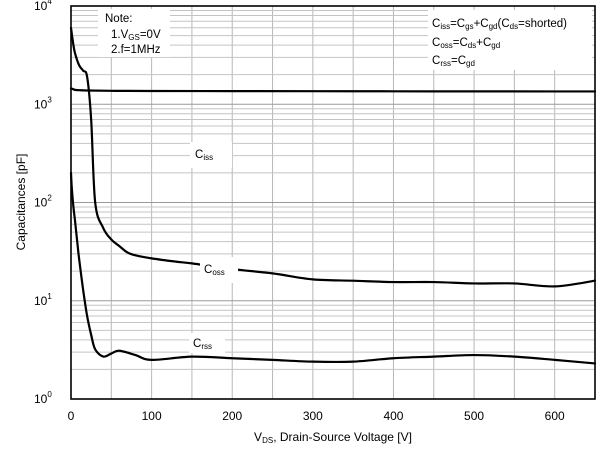 This screenshot has width=601, height=449. I want to click on formula-rss: Crss=Cgd, so click(453, 61).